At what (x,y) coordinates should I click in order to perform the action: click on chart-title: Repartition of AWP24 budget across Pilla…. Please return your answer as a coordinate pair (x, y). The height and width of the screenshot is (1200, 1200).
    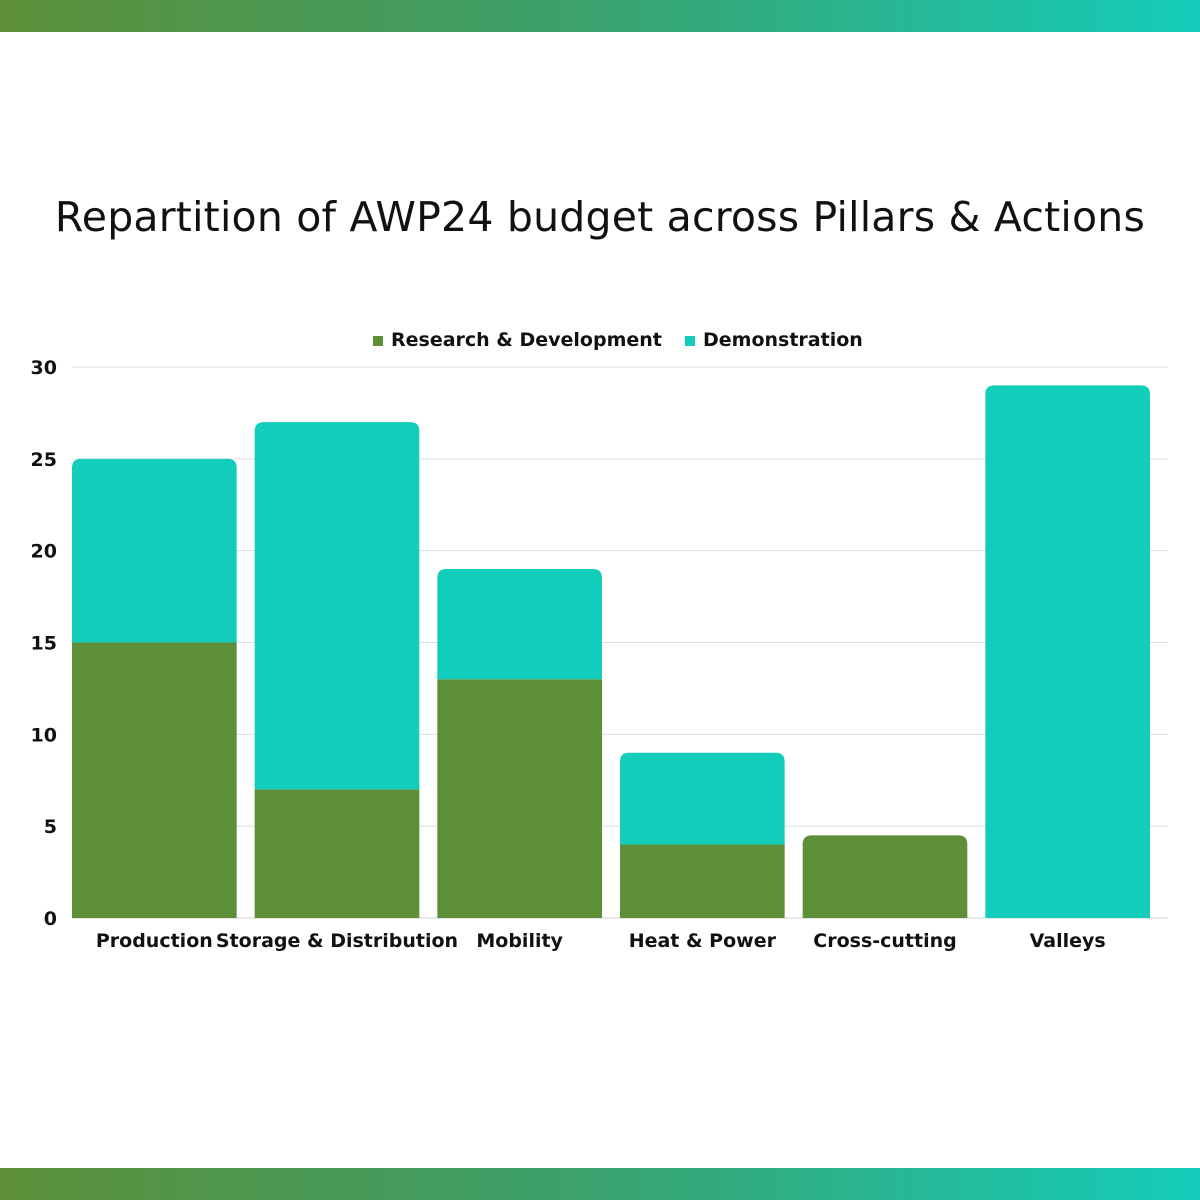
    Looking at the image, I should click on (600, 217).